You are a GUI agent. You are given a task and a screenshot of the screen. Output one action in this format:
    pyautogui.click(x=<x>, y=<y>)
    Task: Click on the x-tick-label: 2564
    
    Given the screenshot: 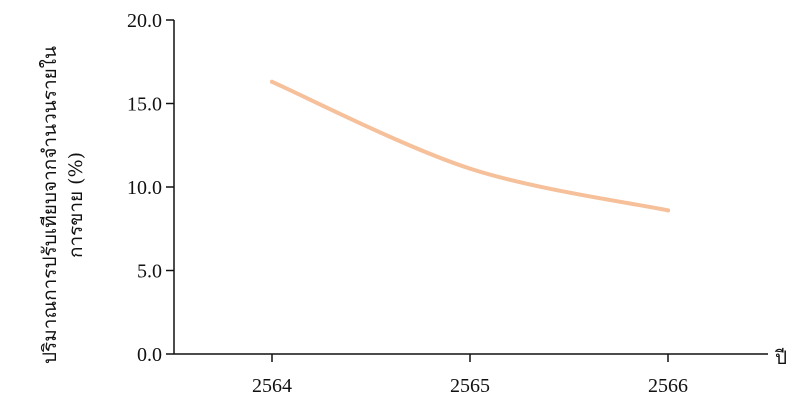 What is the action you would take?
    pyautogui.click(x=272, y=386)
    